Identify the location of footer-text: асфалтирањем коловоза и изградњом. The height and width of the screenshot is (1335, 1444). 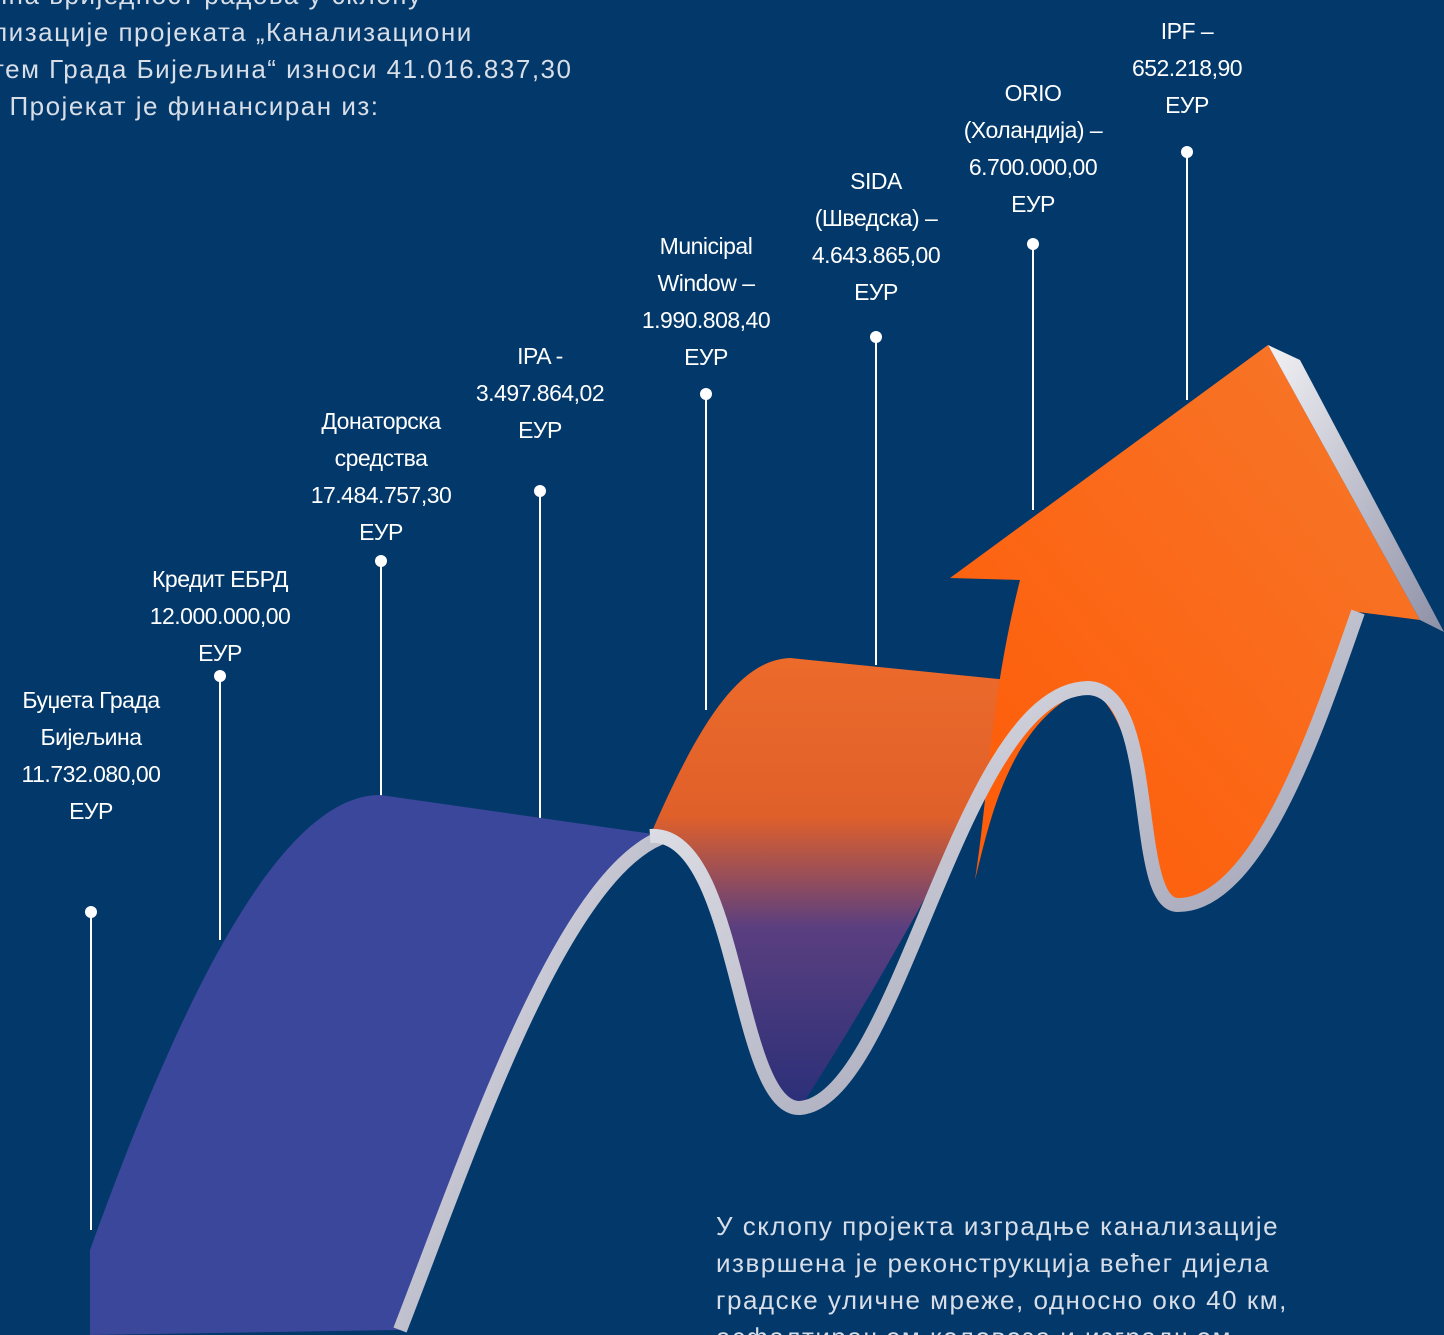
(974, 1328).